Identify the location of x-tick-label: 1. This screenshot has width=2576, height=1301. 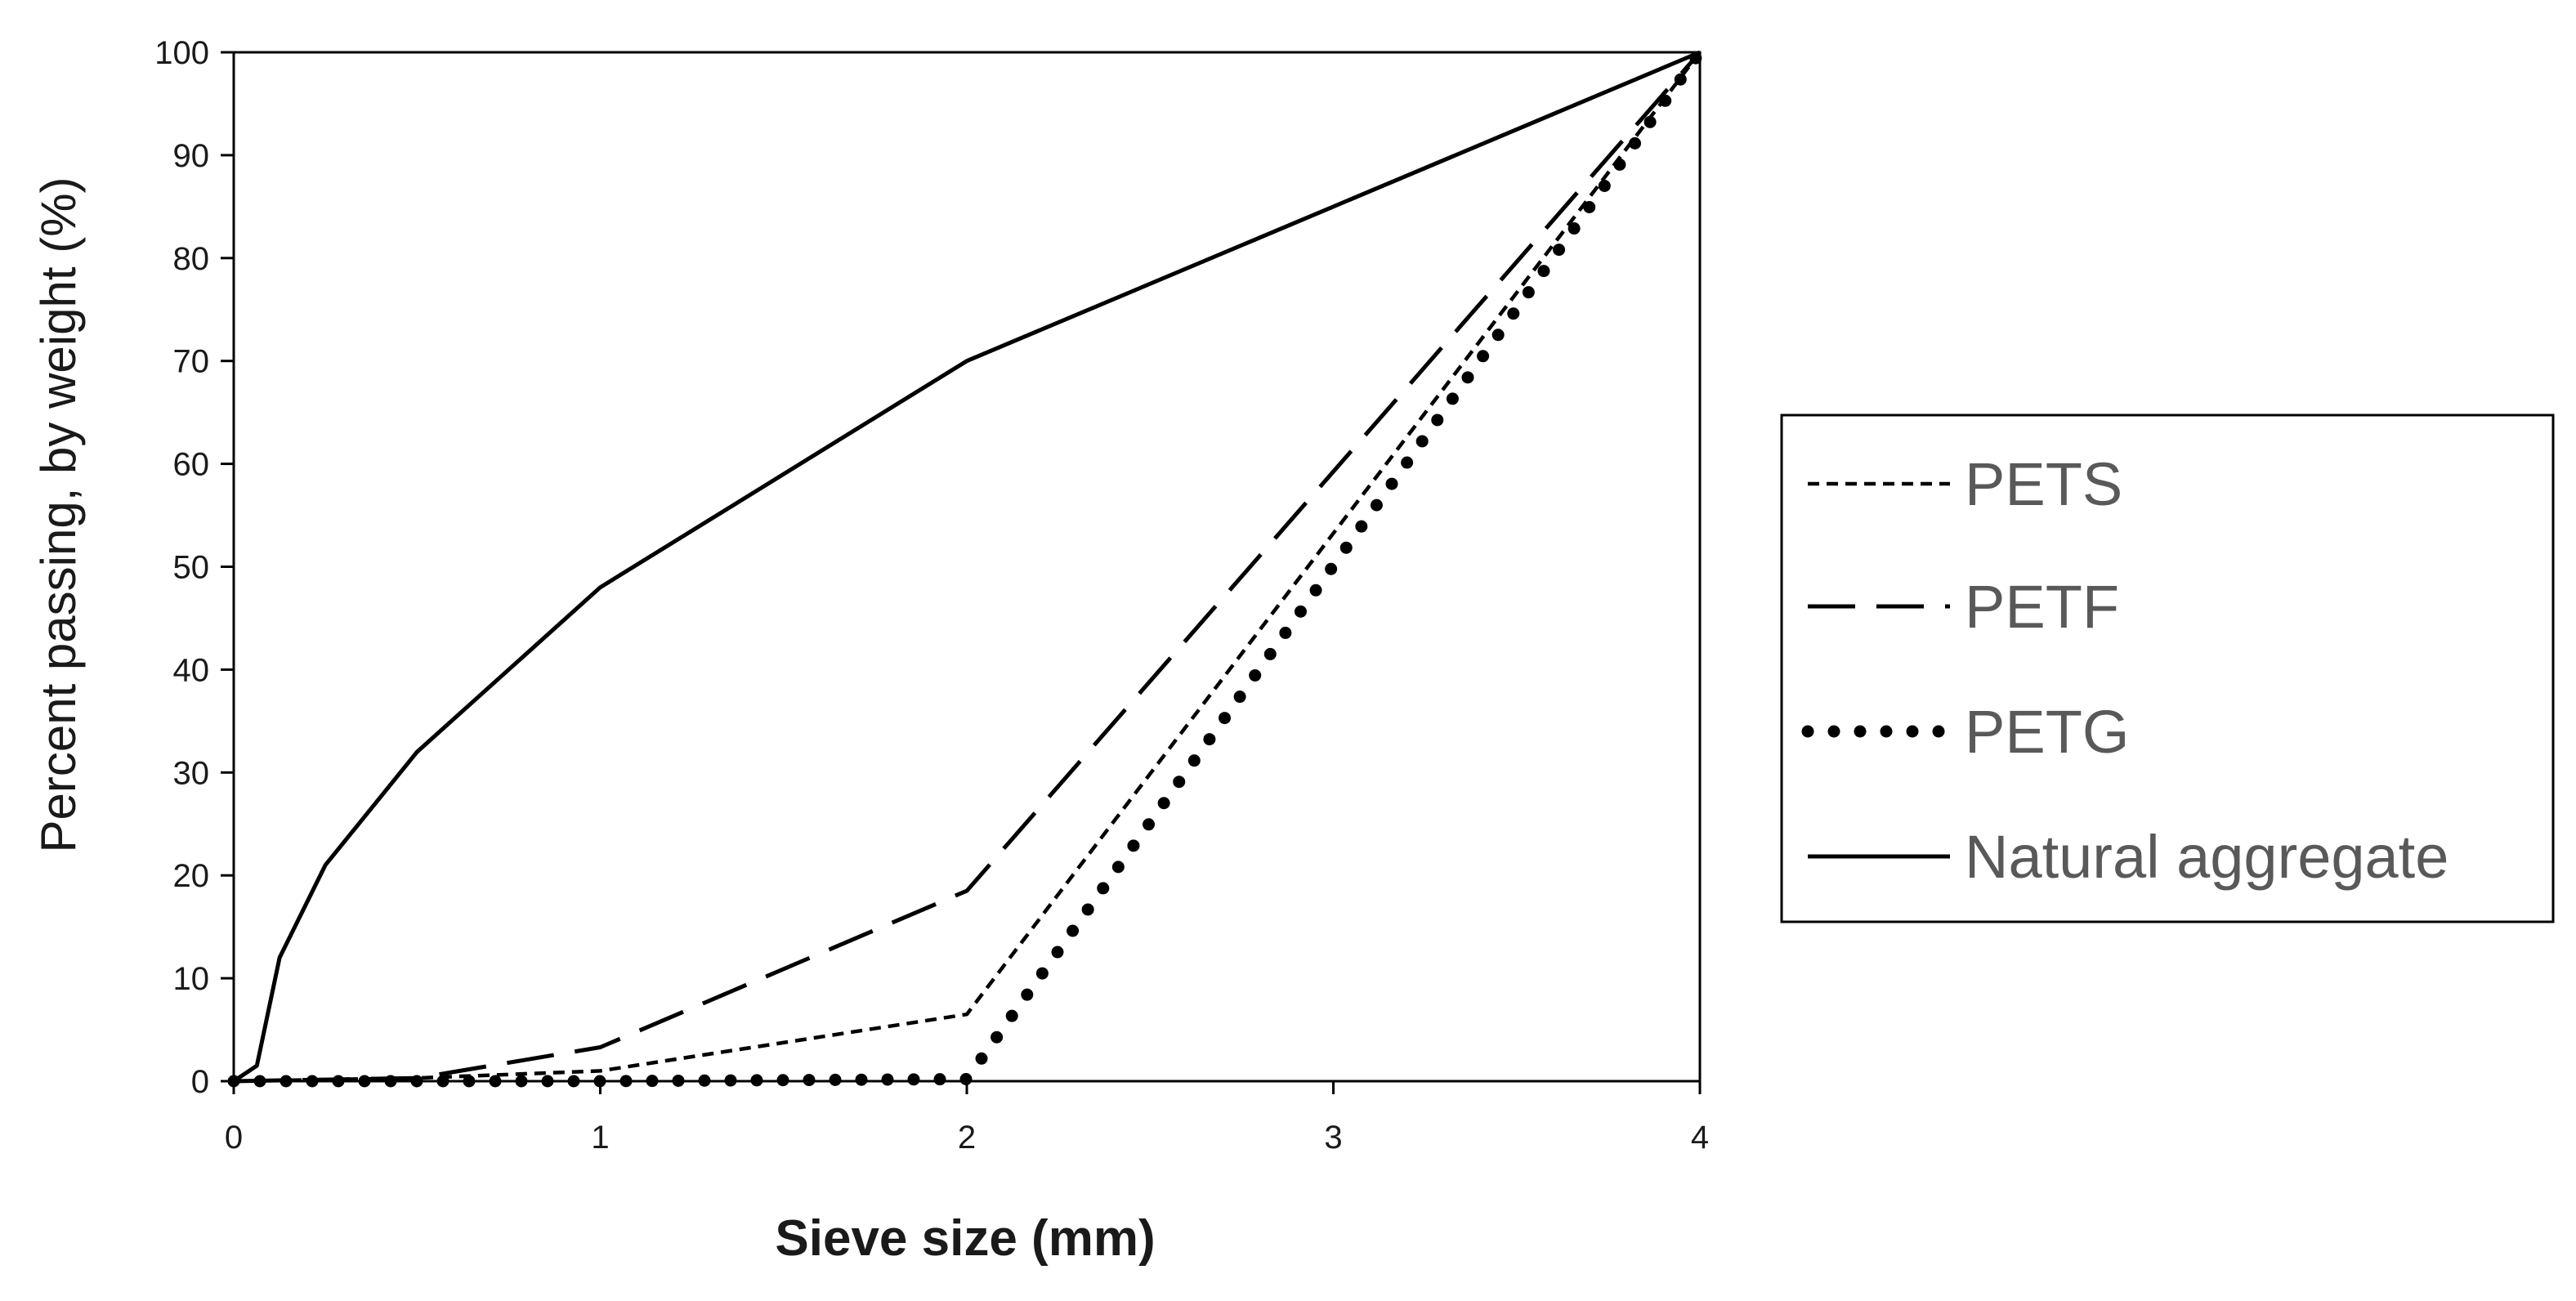
(600, 1138).